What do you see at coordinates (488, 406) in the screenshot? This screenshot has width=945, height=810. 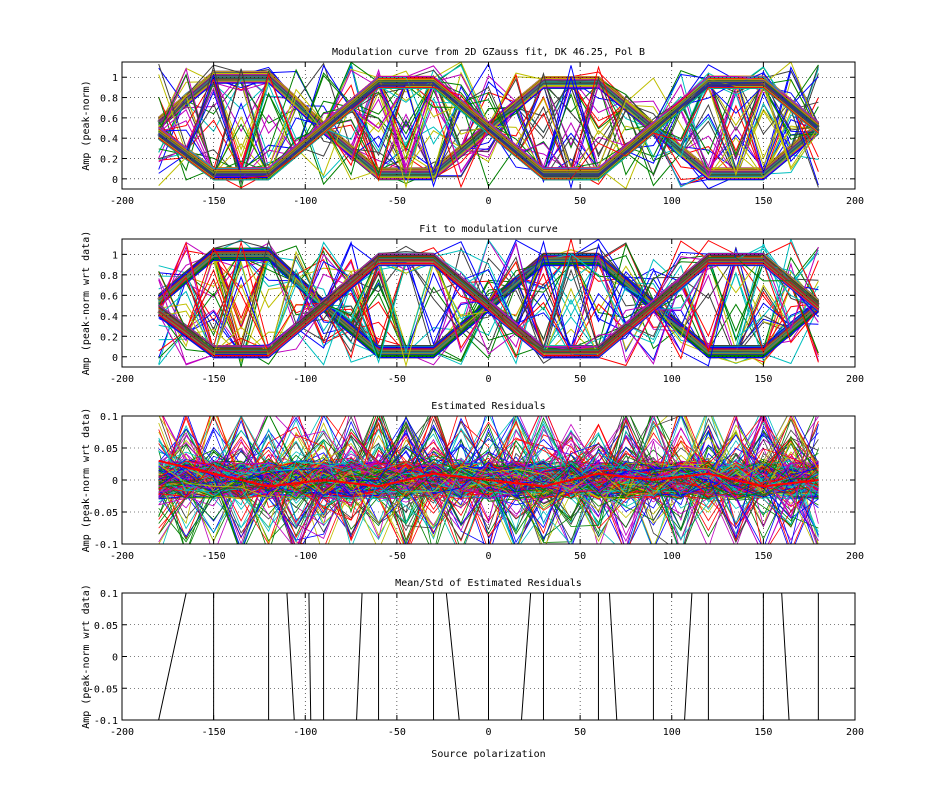 I see `chart-title: Estimated Residuals` at bounding box center [488, 406].